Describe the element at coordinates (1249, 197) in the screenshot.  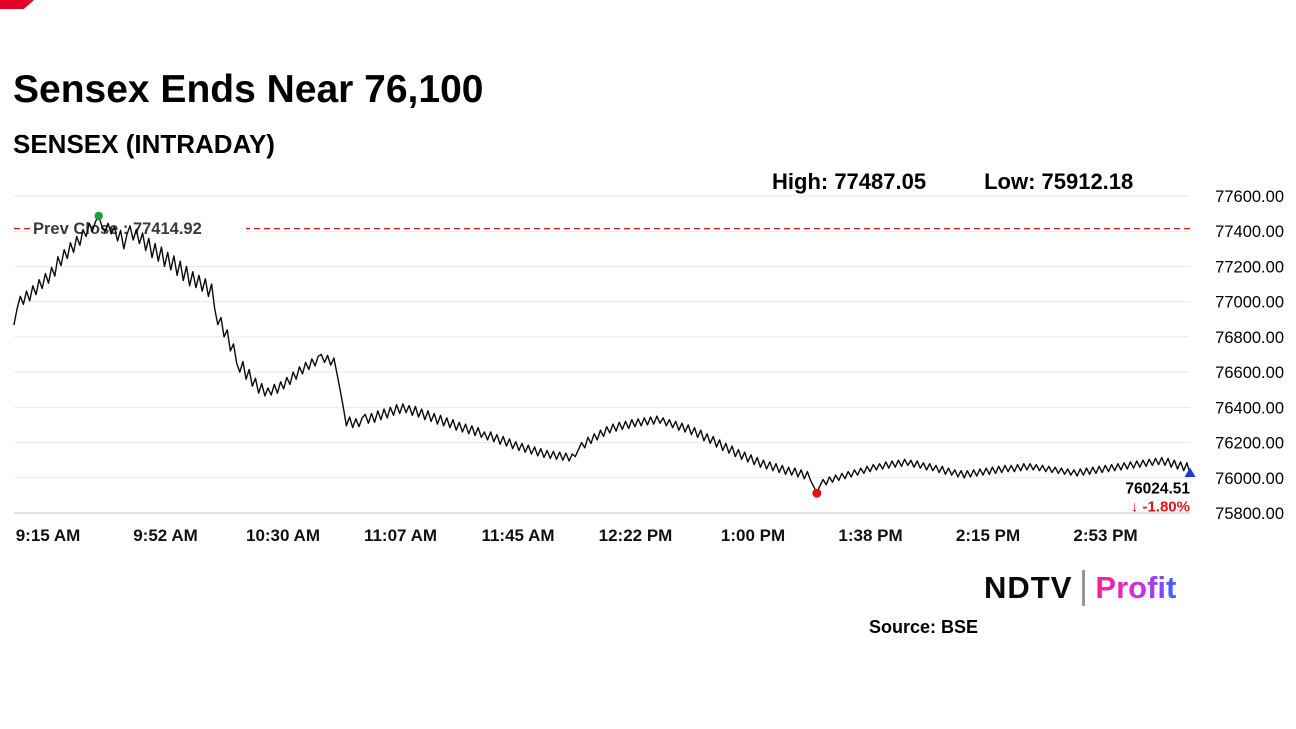
I see `svg-text: 77600.00` at that location.